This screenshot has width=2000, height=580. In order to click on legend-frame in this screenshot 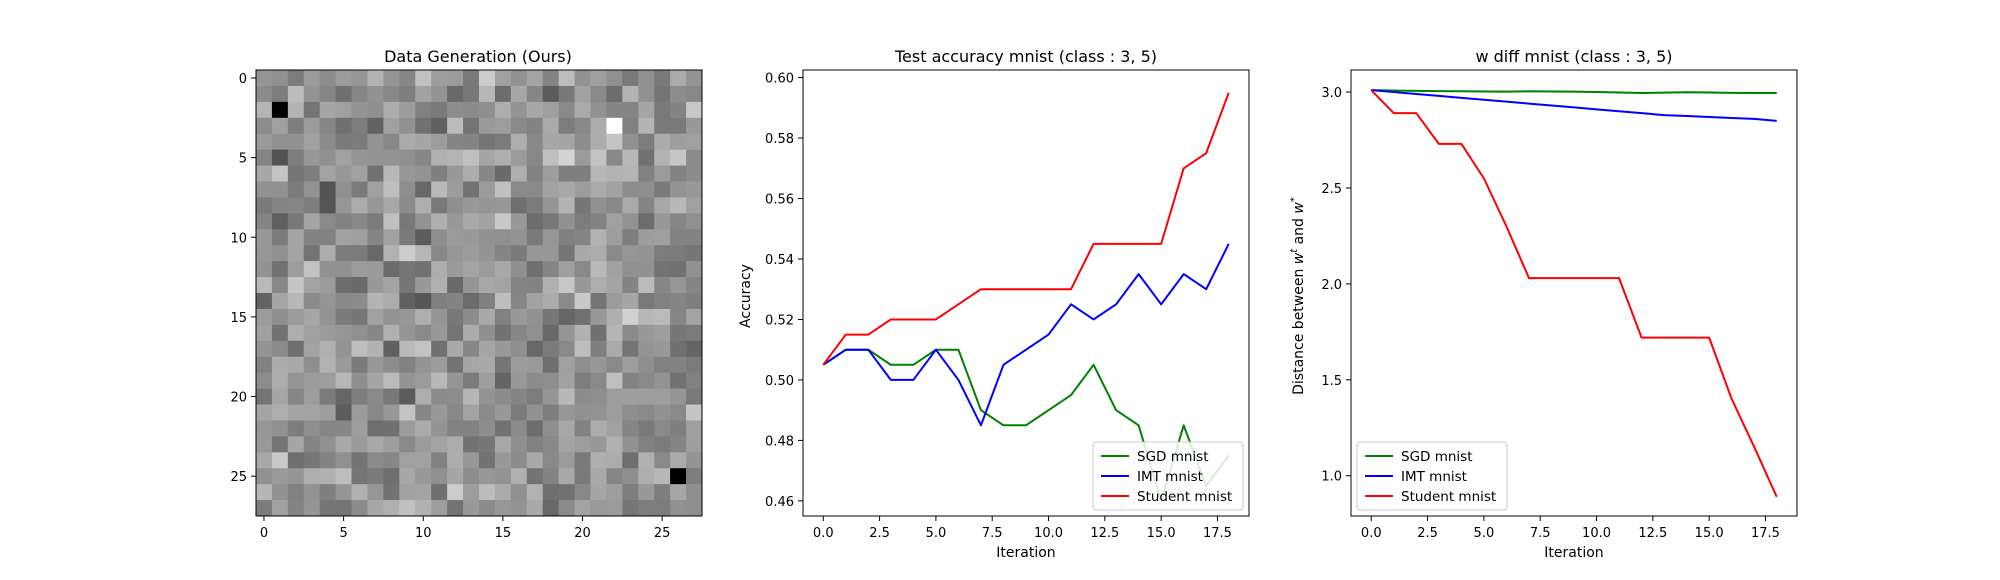, I will do `click(1168, 476)`.